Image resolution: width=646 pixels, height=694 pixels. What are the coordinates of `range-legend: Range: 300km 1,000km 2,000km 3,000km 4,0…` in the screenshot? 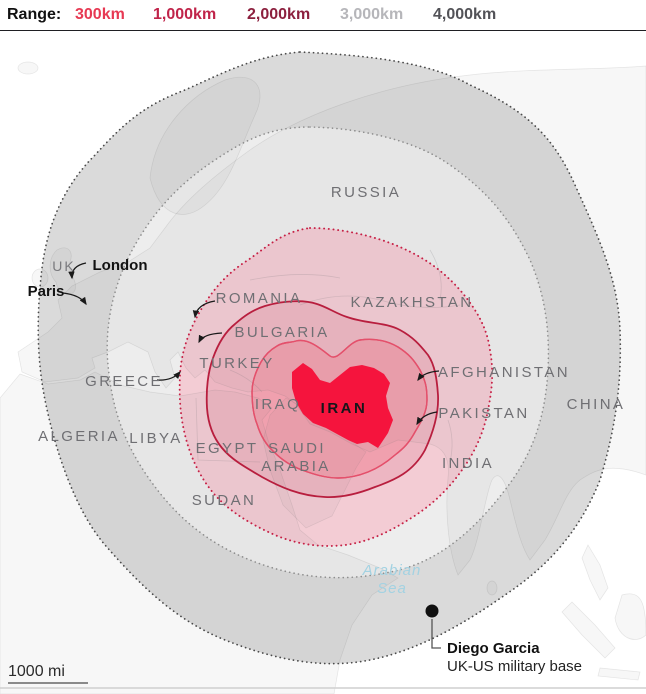 It's located at (323, 15).